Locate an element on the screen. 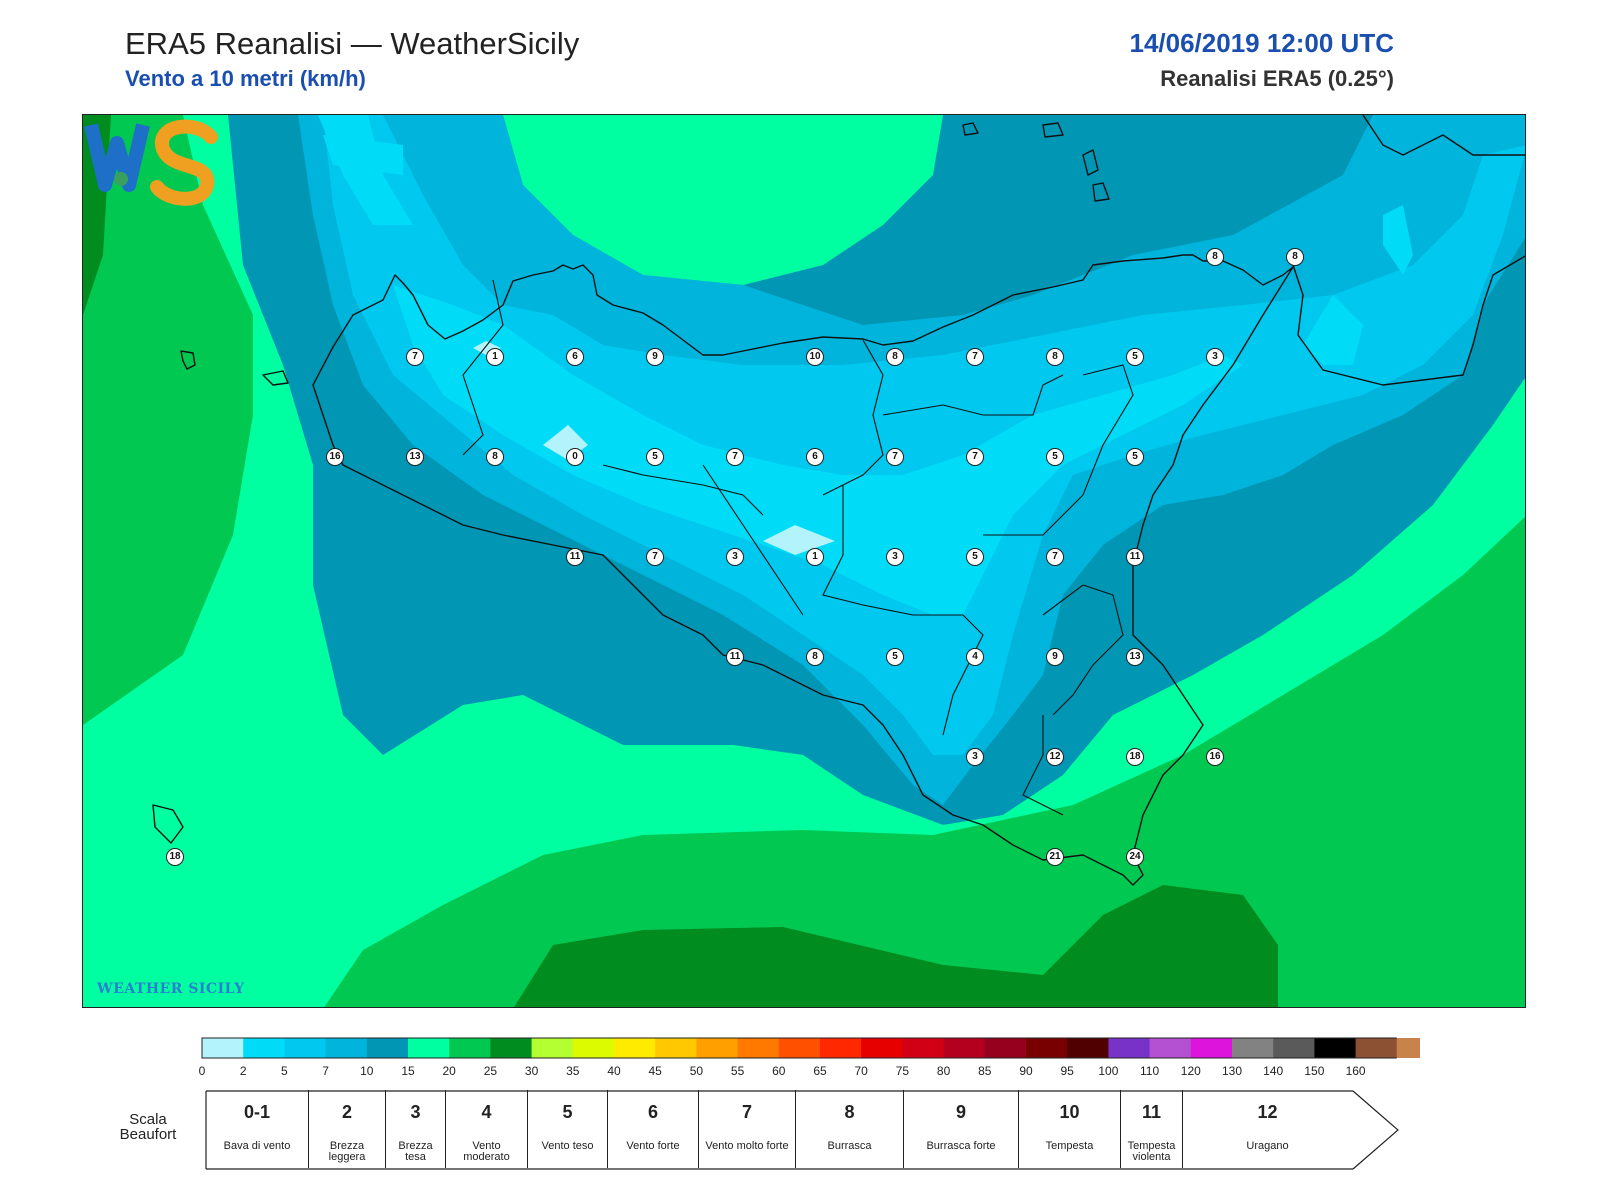 This screenshot has width=1600, height=1200. colorbar-tick-label: 20 is located at coordinates (449, 1071).